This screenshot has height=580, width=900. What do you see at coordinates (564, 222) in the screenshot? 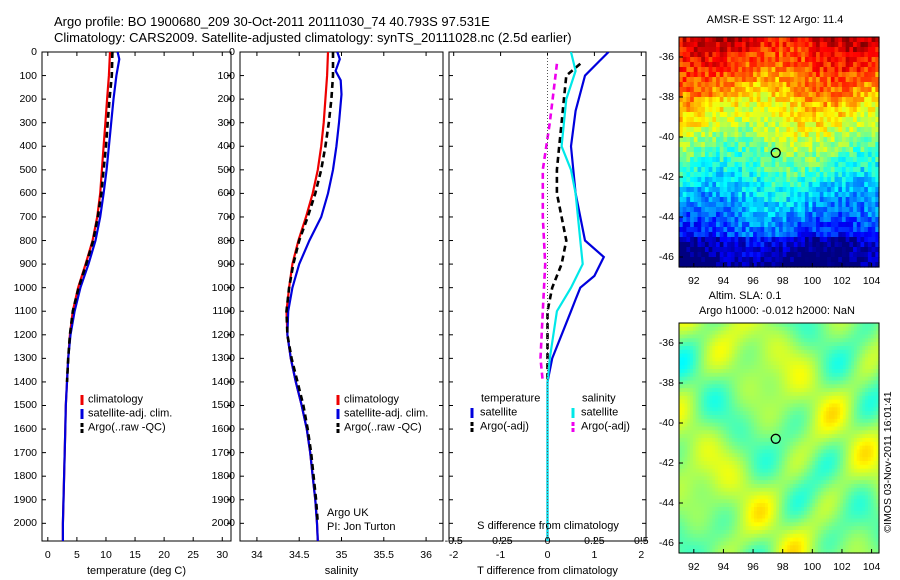
I see `series-line-argo-adj-` at bounding box center [564, 222].